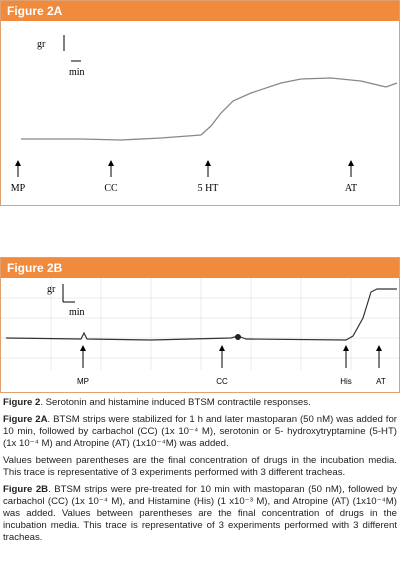  What do you see at coordinates (200, 268) in the screenshot?
I see `panel-title: Figure 2B` at bounding box center [200, 268].